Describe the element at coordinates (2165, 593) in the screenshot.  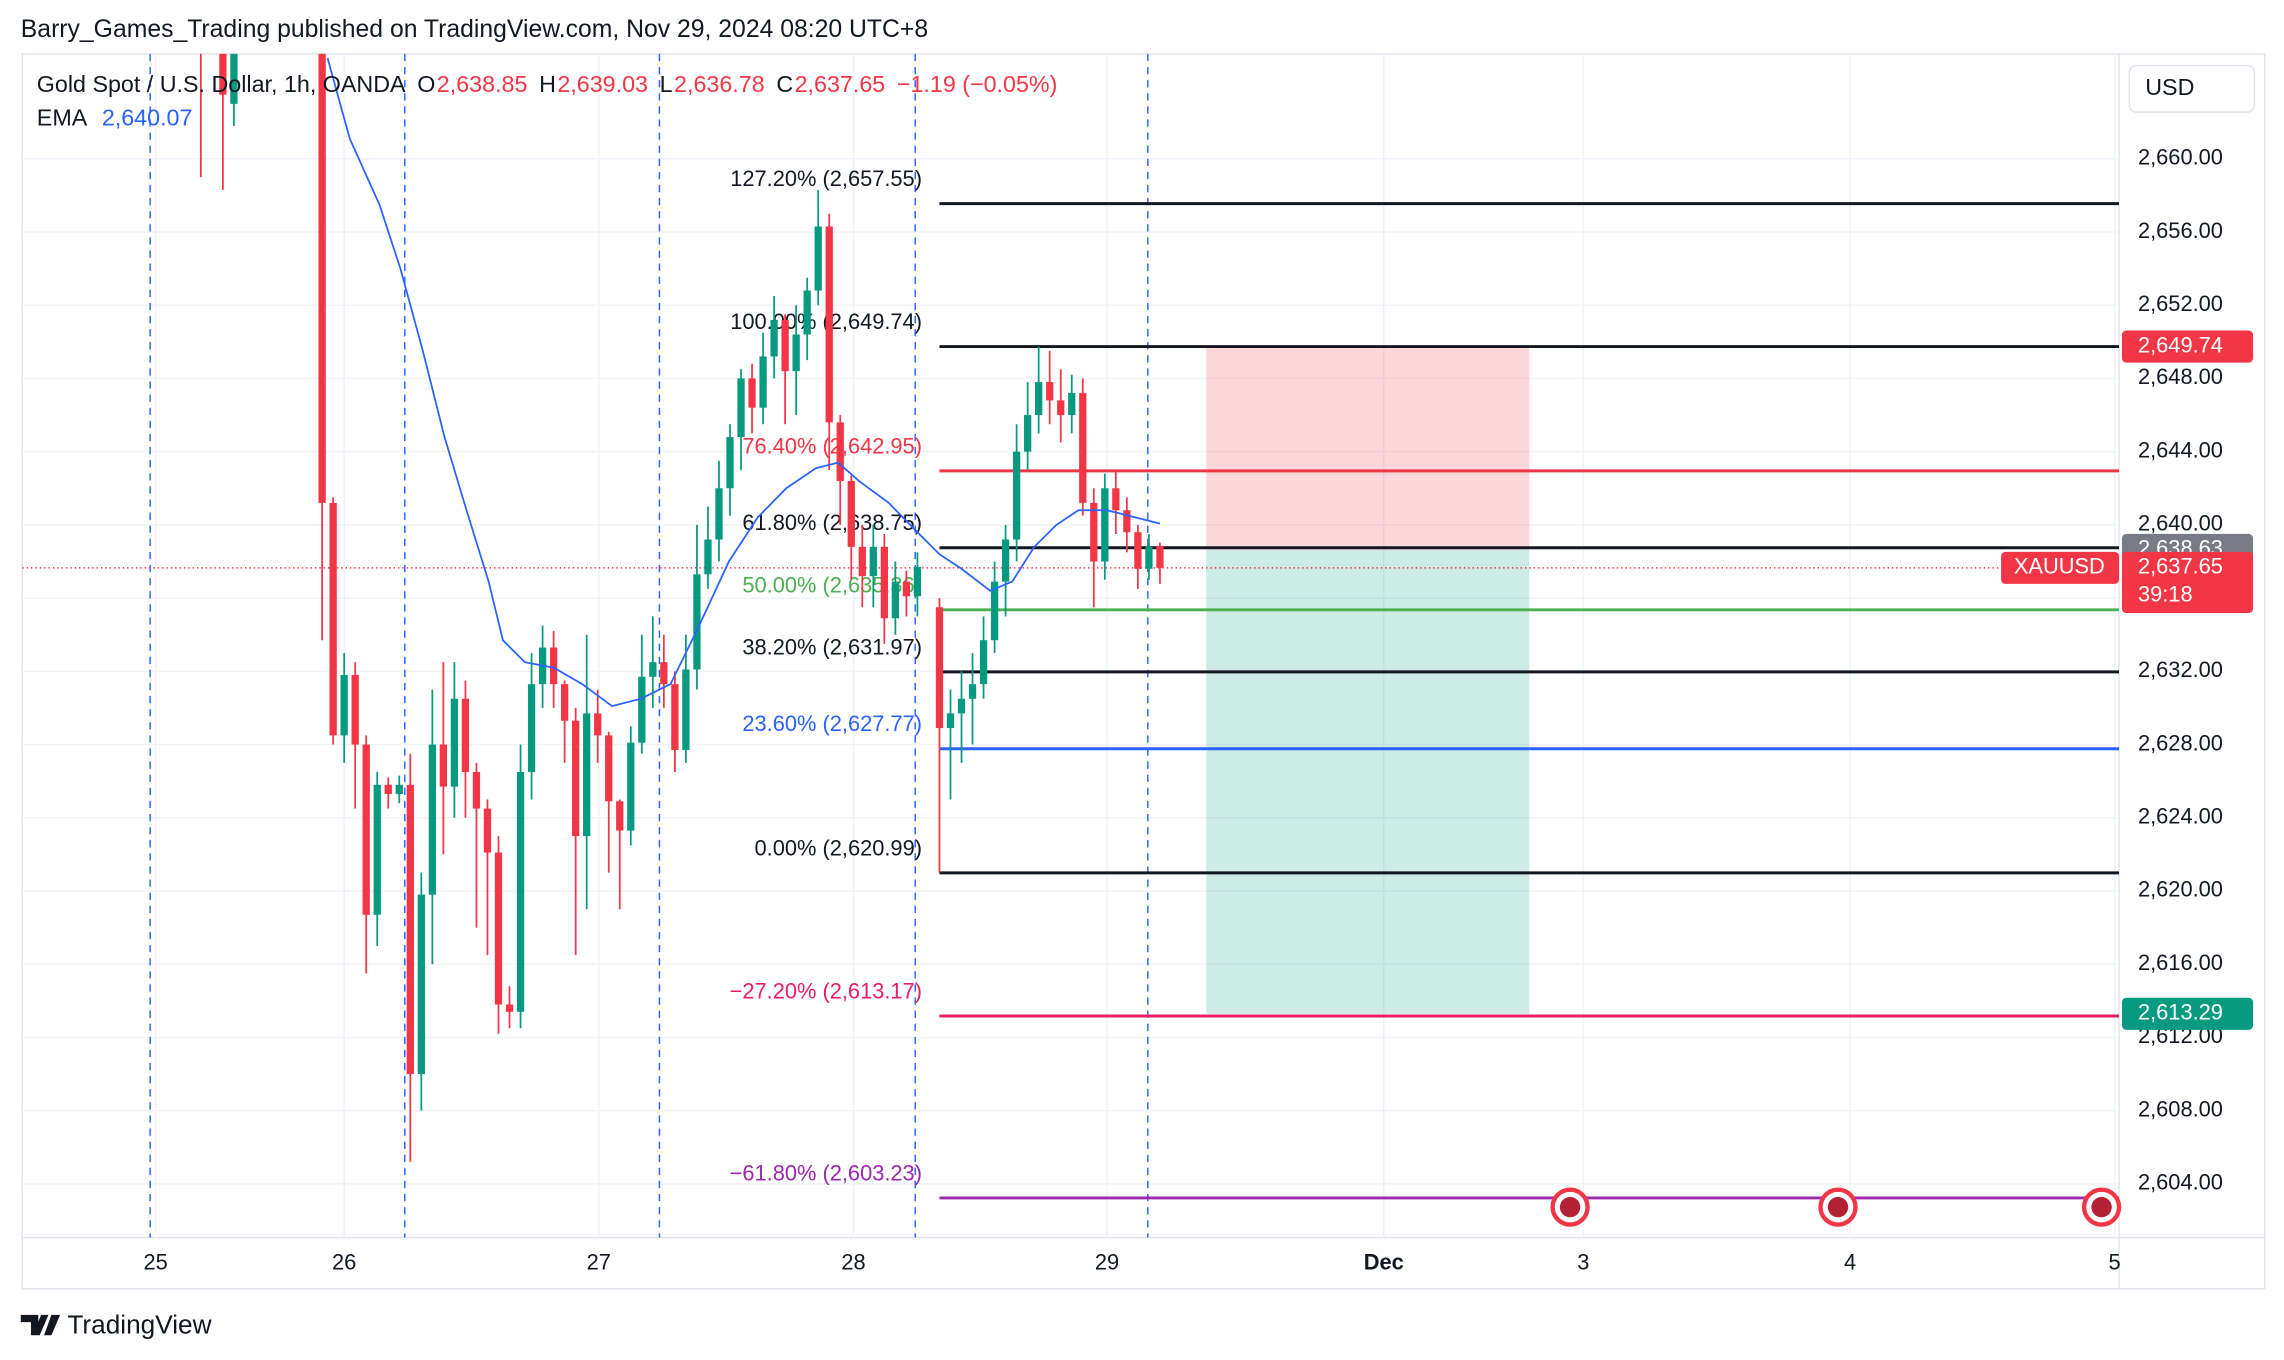
I see `countdown-label: 39:18` at that location.